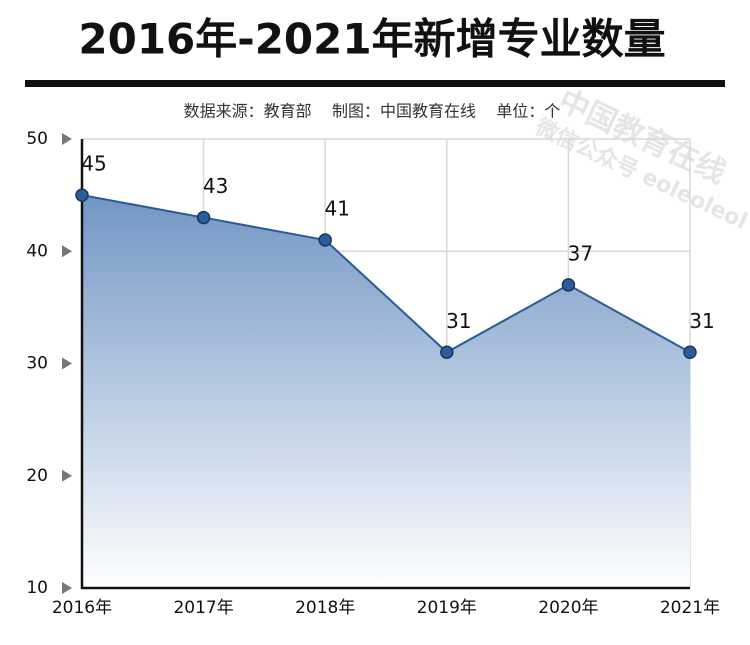 The height and width of the screenshot is (645, 750). I want to click on data-label: 37, so click(580, 253).